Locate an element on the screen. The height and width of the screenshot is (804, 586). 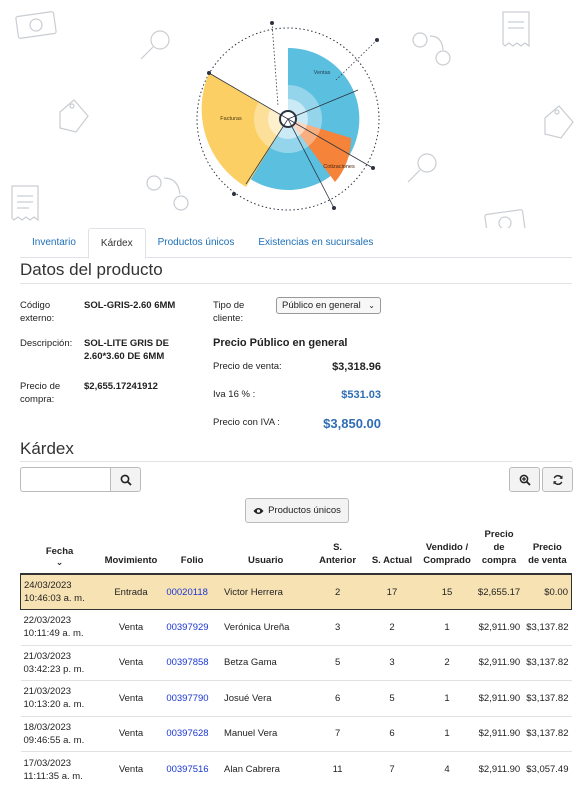
zoom-button is located at coordinates (524, 479).